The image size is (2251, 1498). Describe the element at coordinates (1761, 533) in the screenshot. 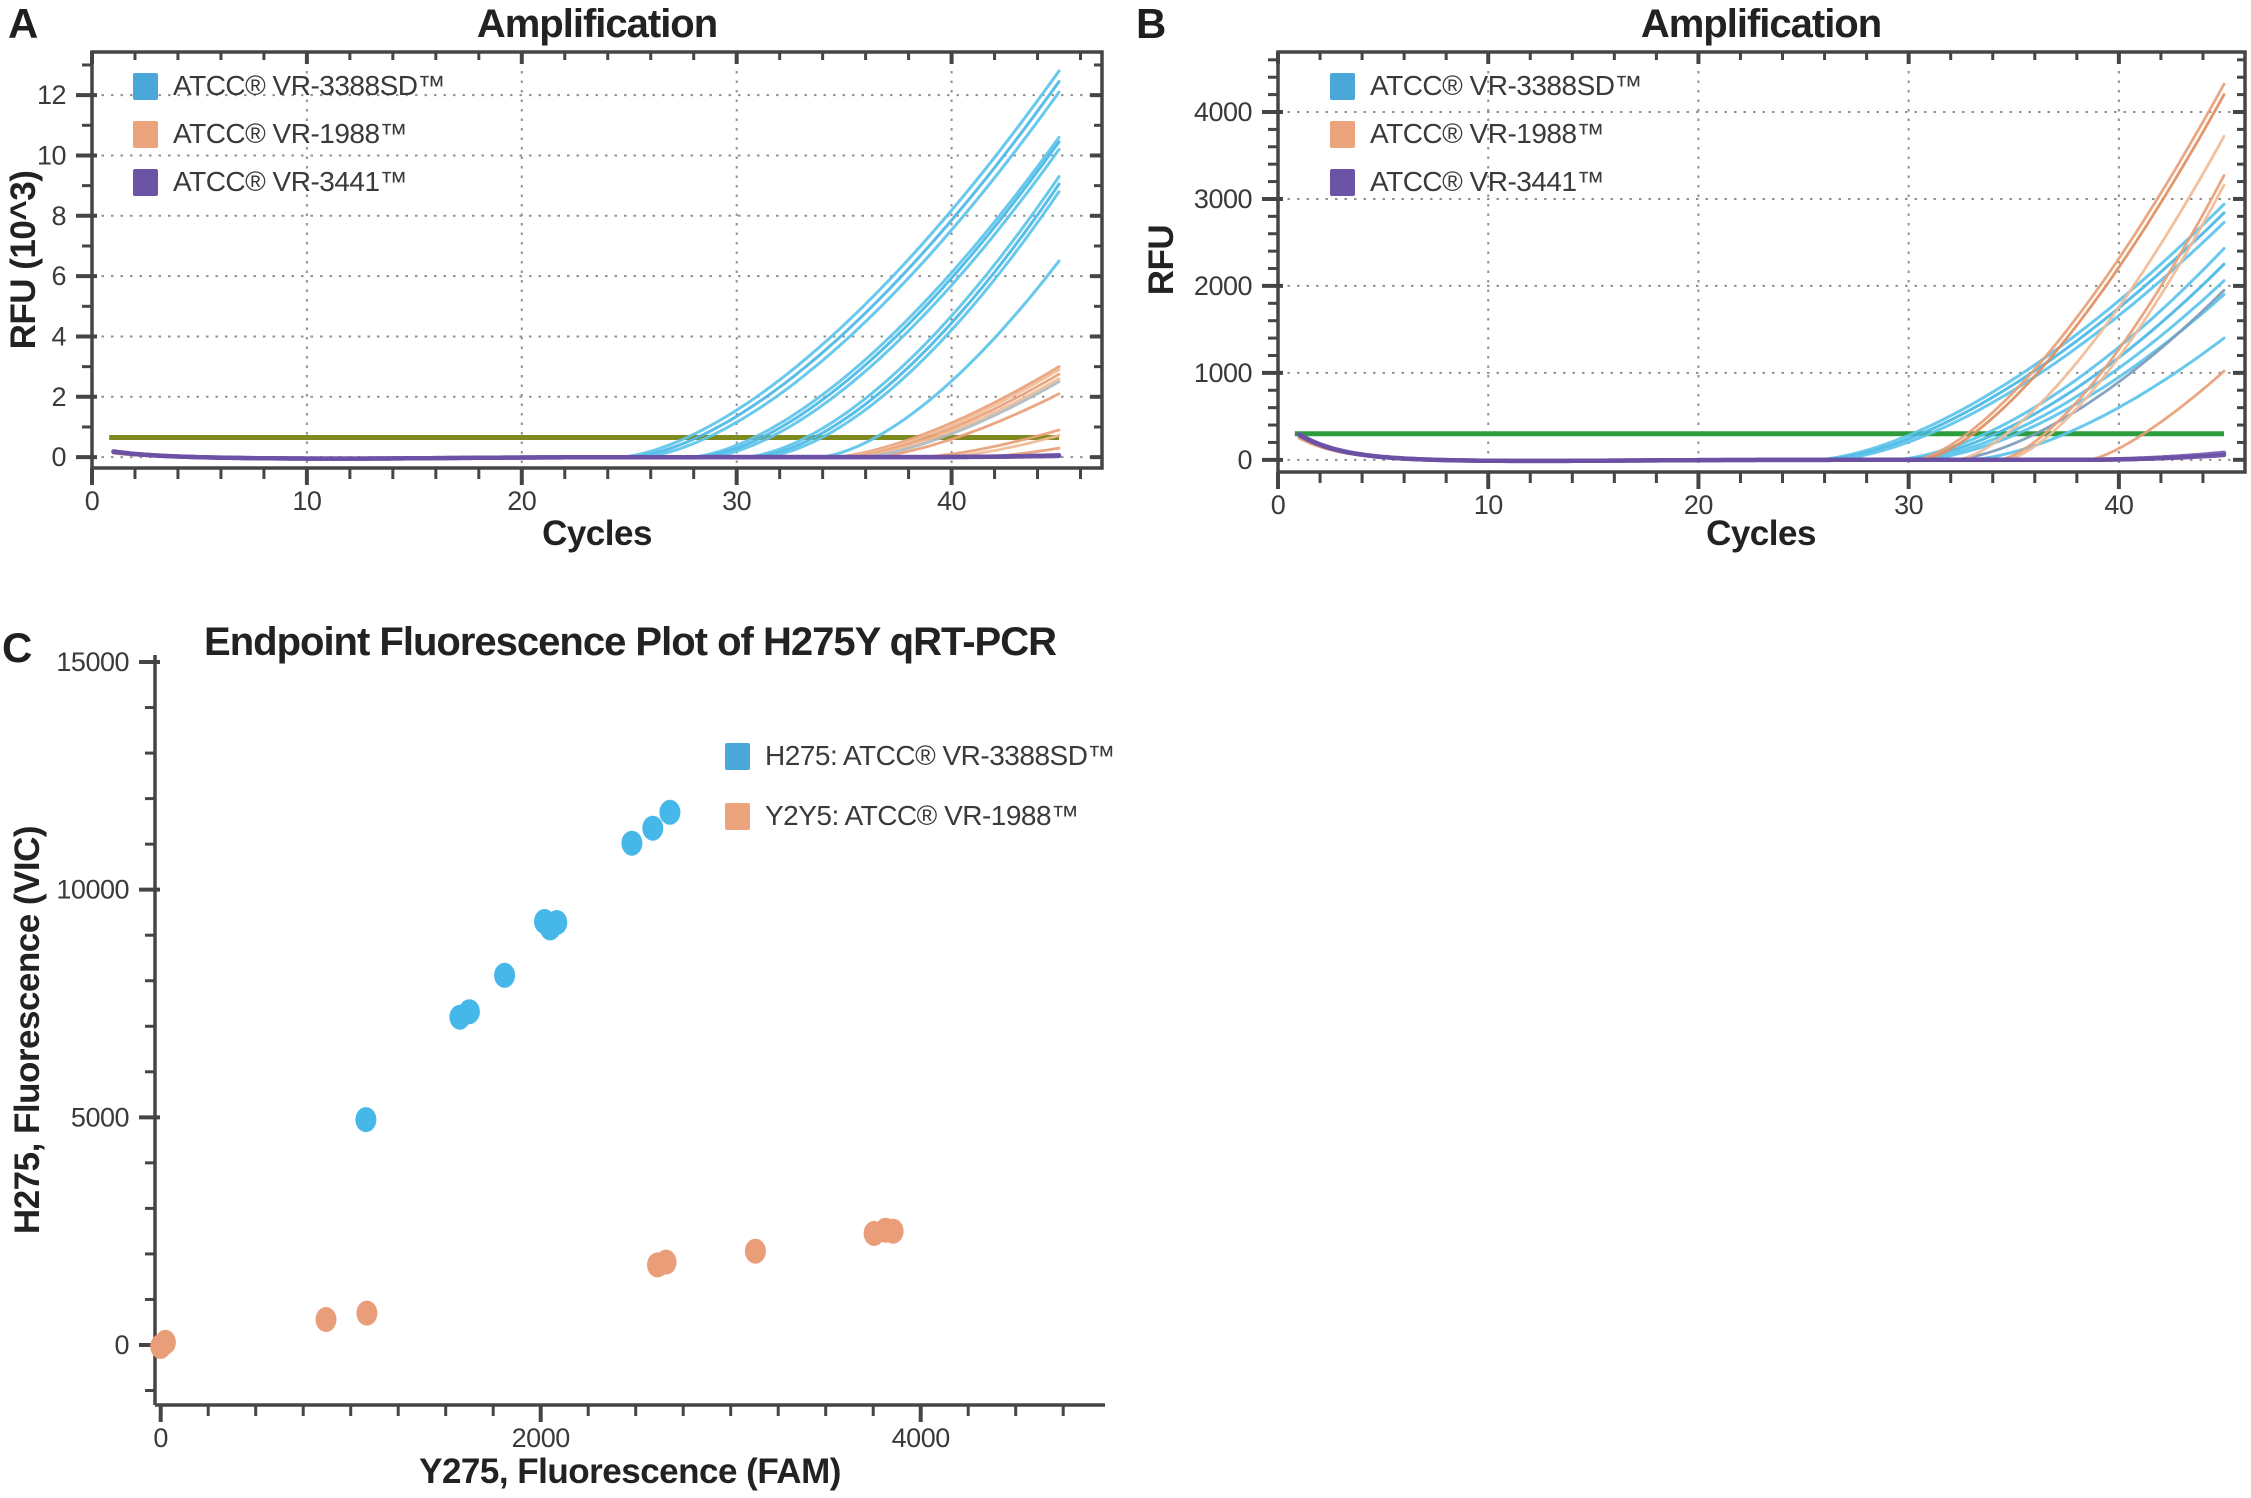

I see `panel-b-x-axis-label: Cycles` at that location.